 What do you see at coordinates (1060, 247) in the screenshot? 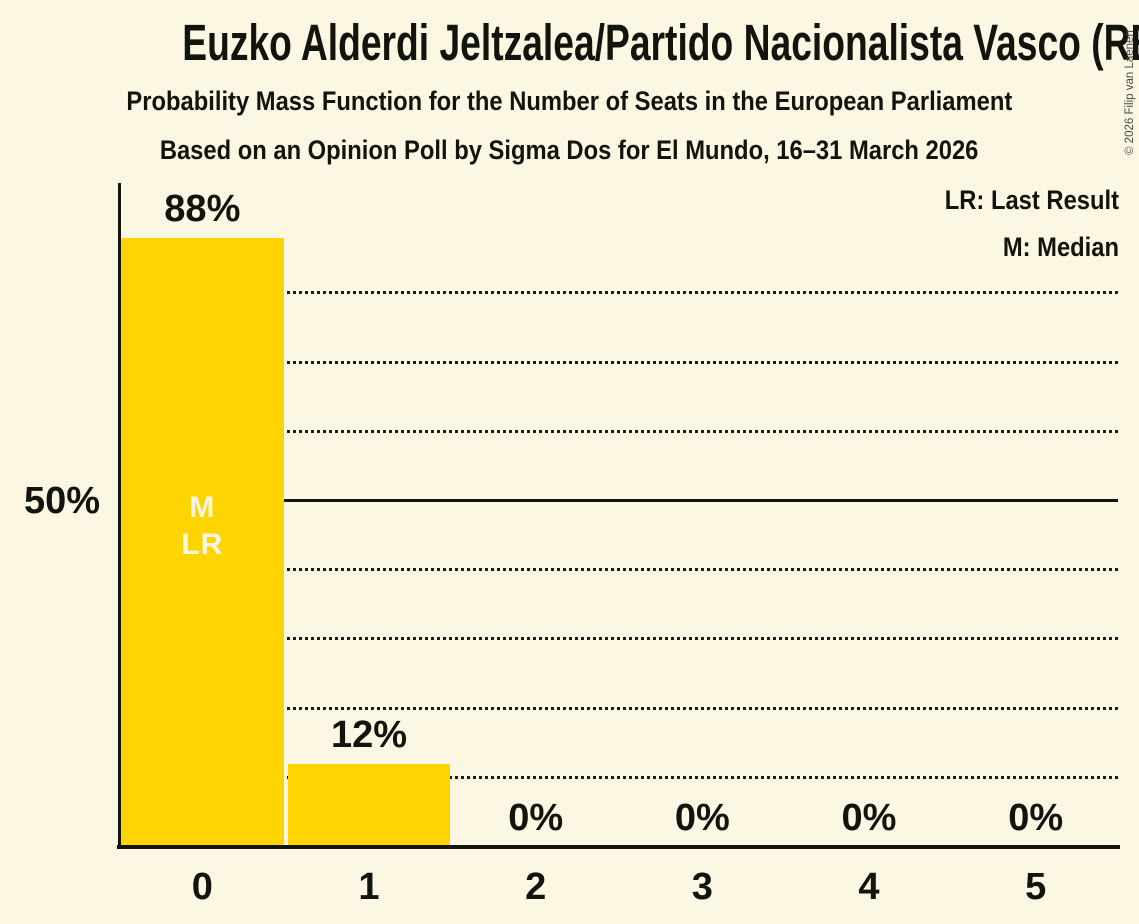
I see `legend-median: M: Median` at bounding box center [1060, 247].